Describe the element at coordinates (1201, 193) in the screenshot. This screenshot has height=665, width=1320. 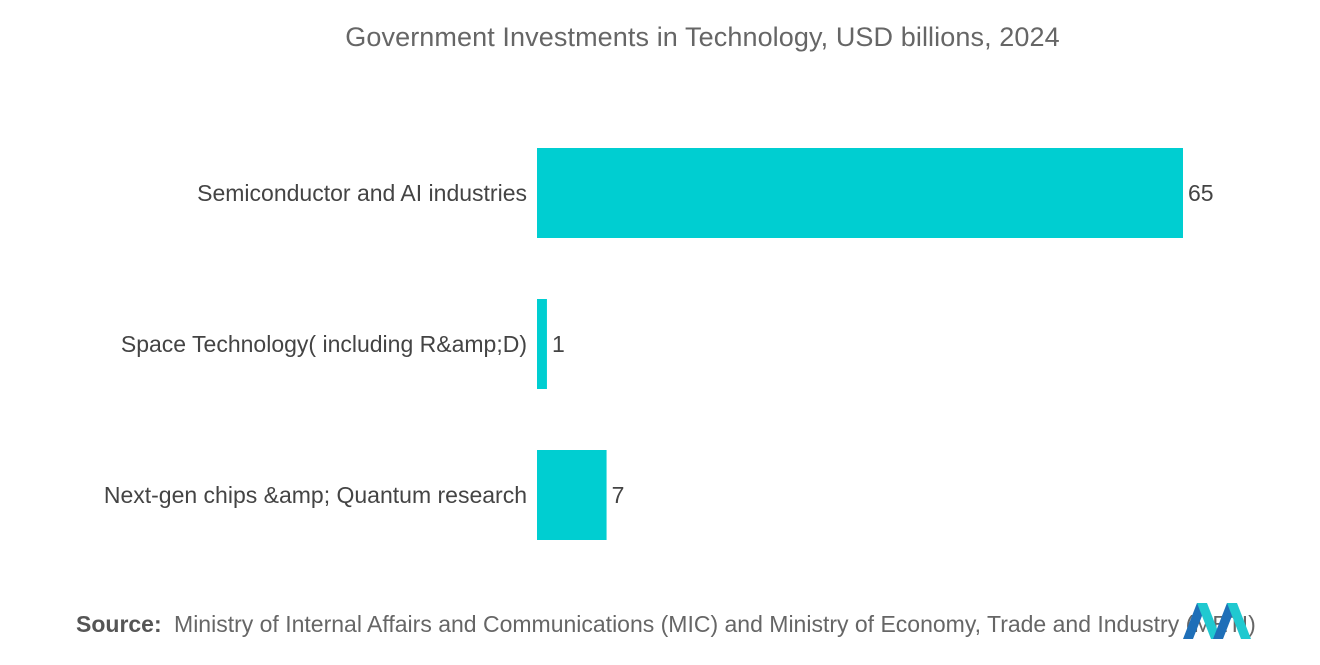
I see `value-label-0: 65` at that location.